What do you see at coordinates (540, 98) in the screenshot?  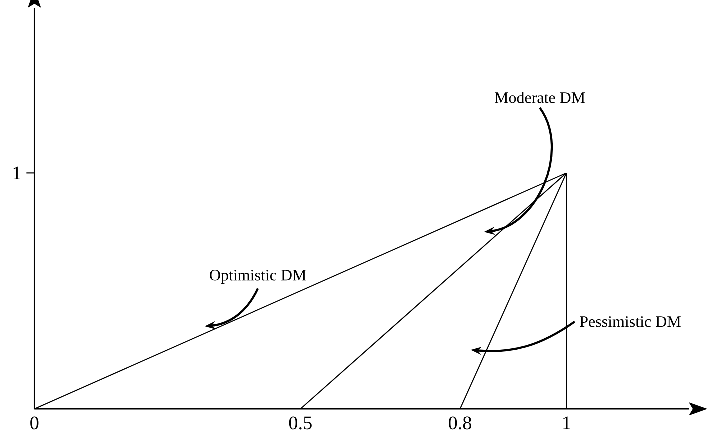 I see `text: Moderate DM` at bounding box center [540, 98].